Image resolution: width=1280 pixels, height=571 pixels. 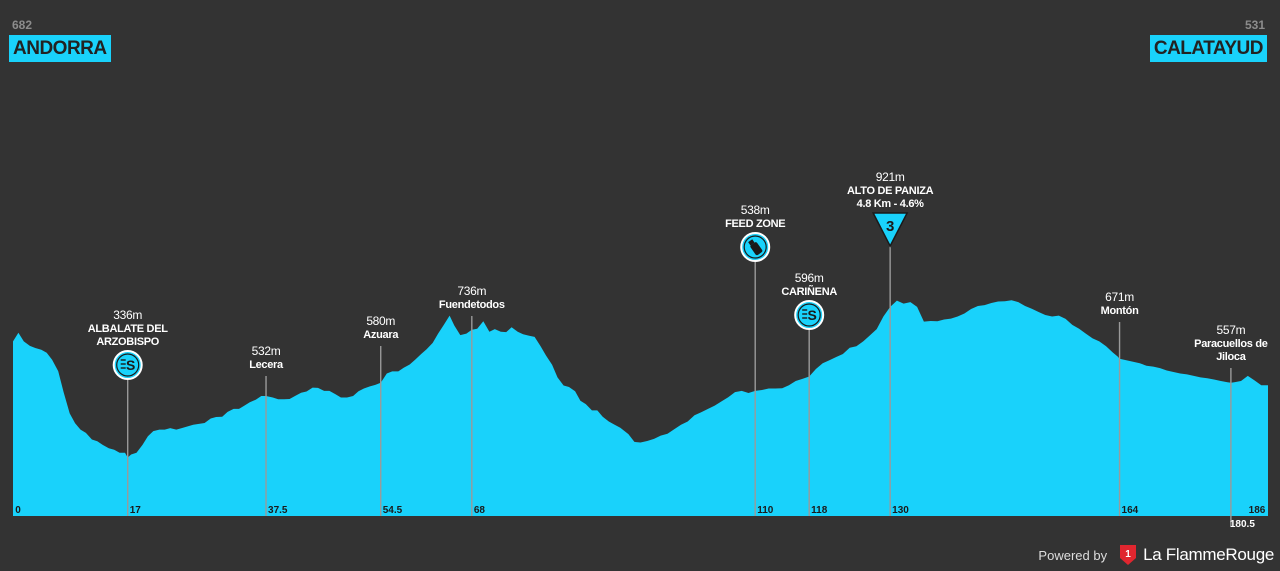 What do you see at coordinates (809, 278) in the screenshot?
I see `marker-altitude-label: 596m` at bounding box center [809, 278].